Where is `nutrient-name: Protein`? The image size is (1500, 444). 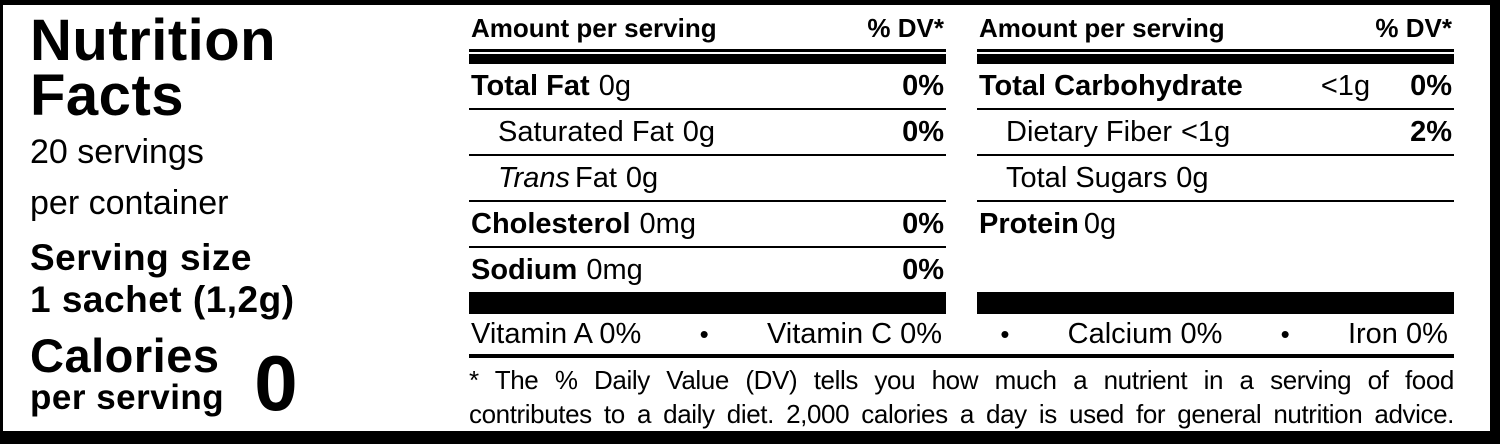 nutrient-name: Protein is located at coordinates (1029, 223).